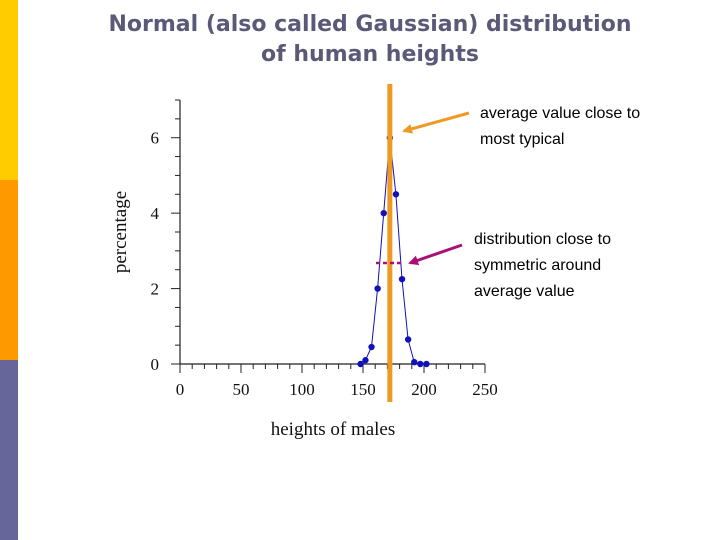  Describe the element at coordinates (302, 389) in the screenshot. I see `x-tick-label: 100` at that location.